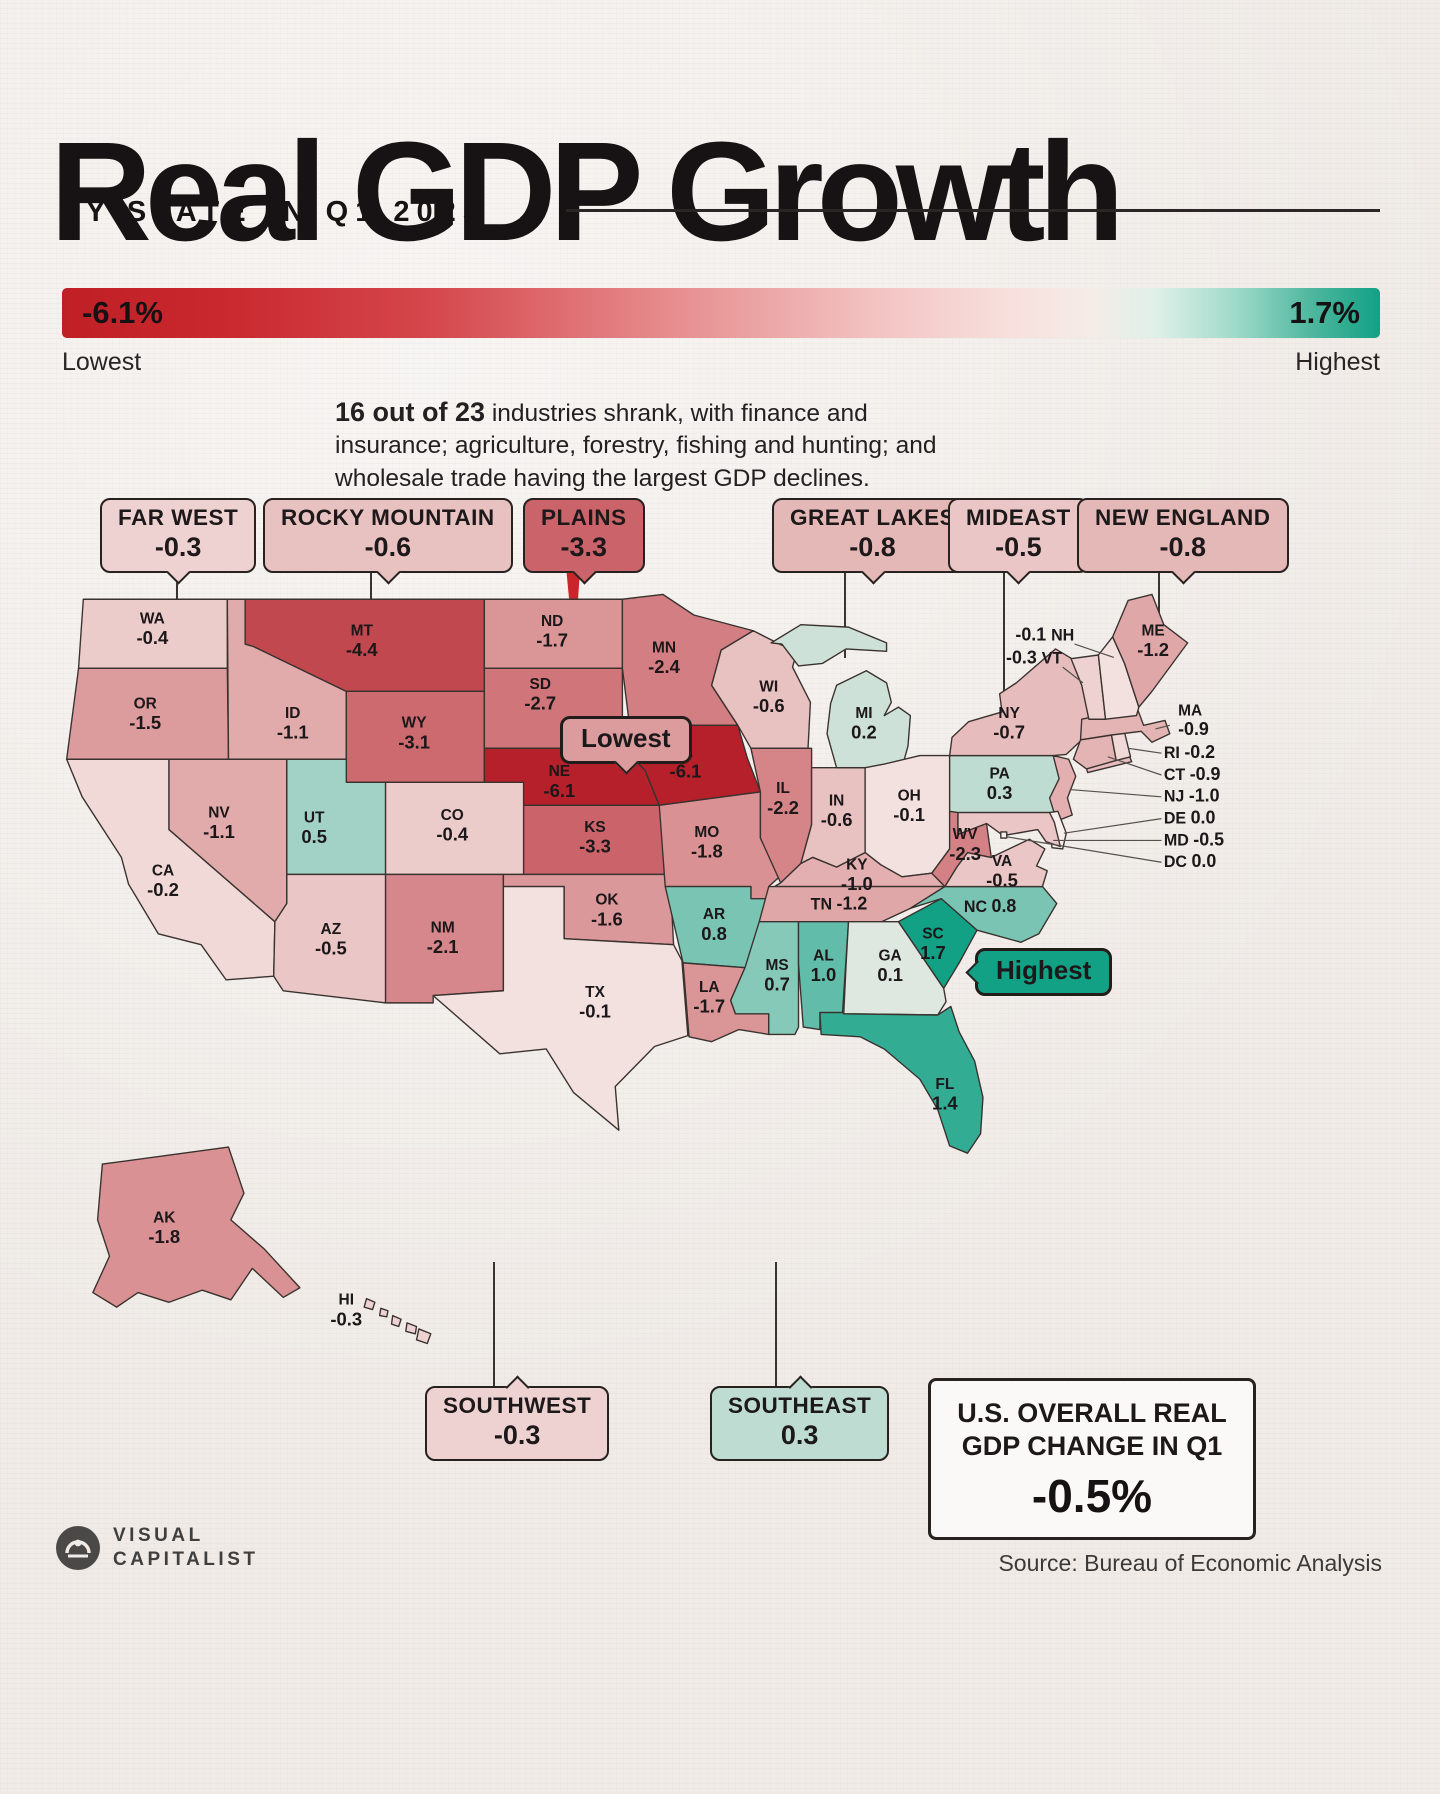  What do you see at coordinates (219, 831) in the screenshot?
I see `state-value-NV: -1.1` at bounding box center [219, 831].